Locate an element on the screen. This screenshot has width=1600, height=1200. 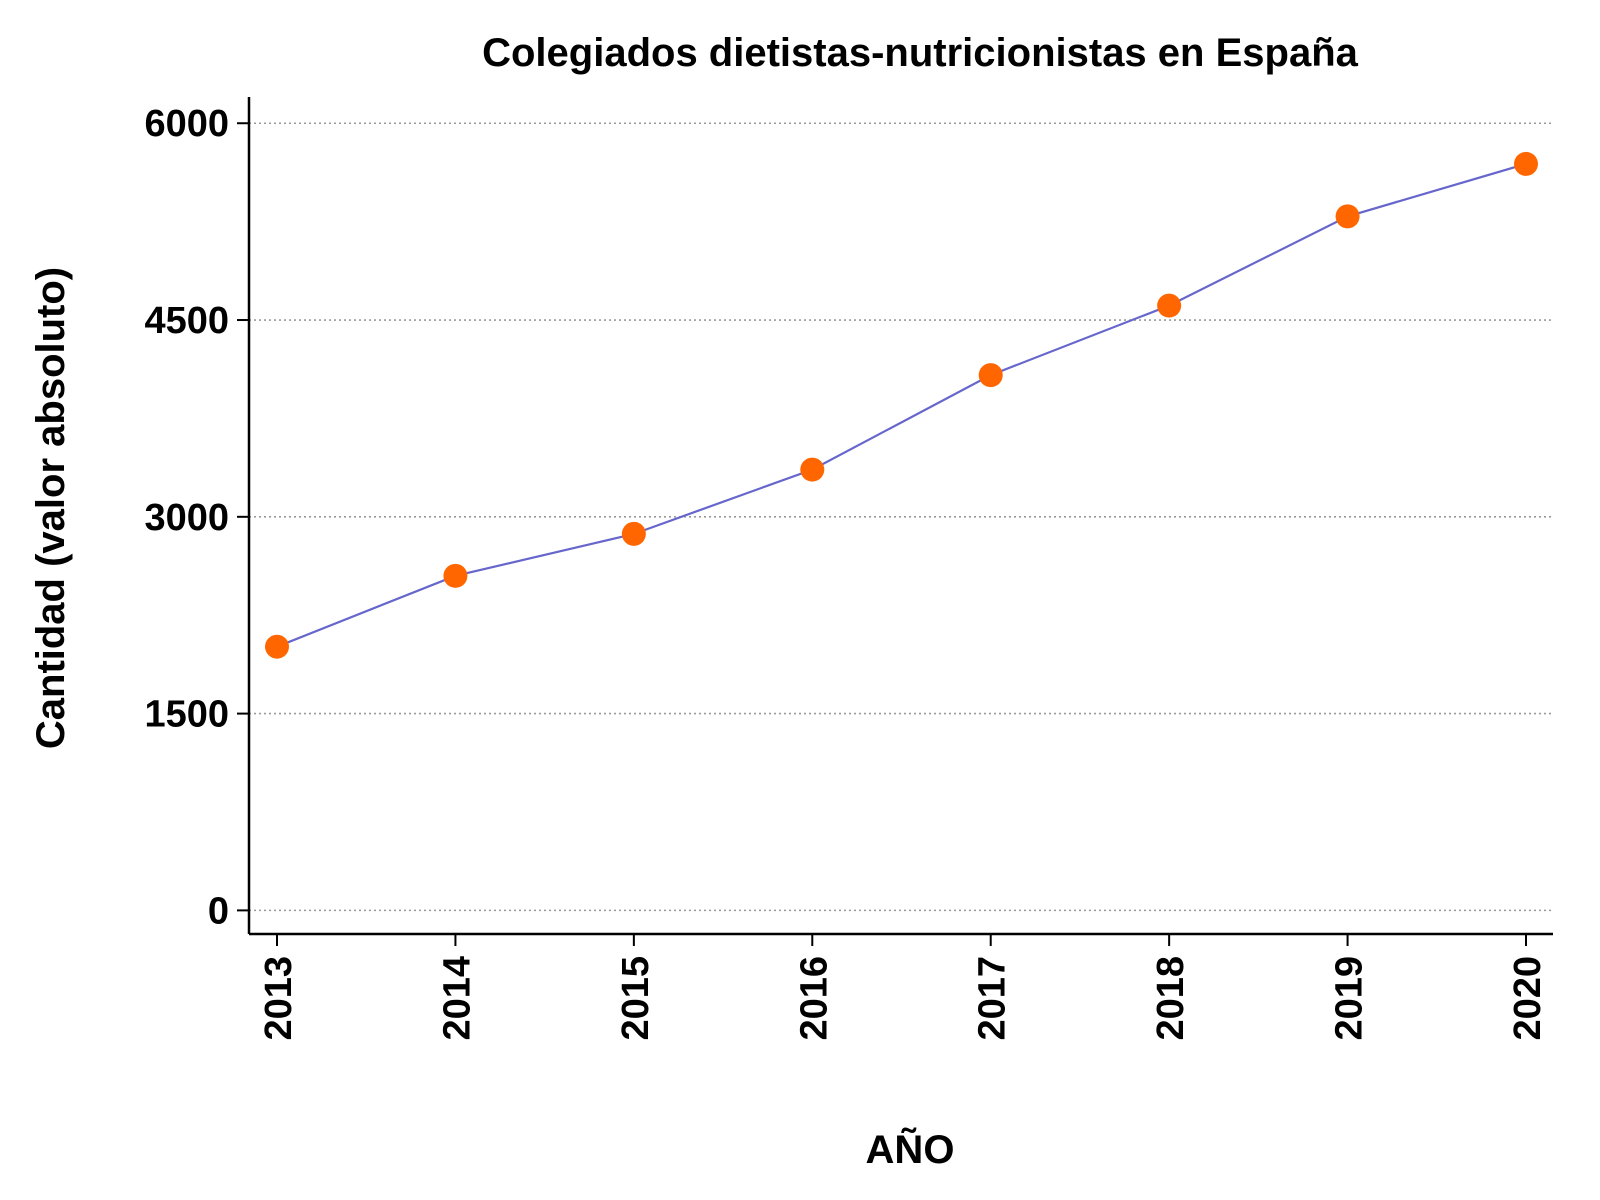
x-tick-labels: 2013 2014 2015 2016 2017 2018 2019 2020 is located at coordinates (903, 998).